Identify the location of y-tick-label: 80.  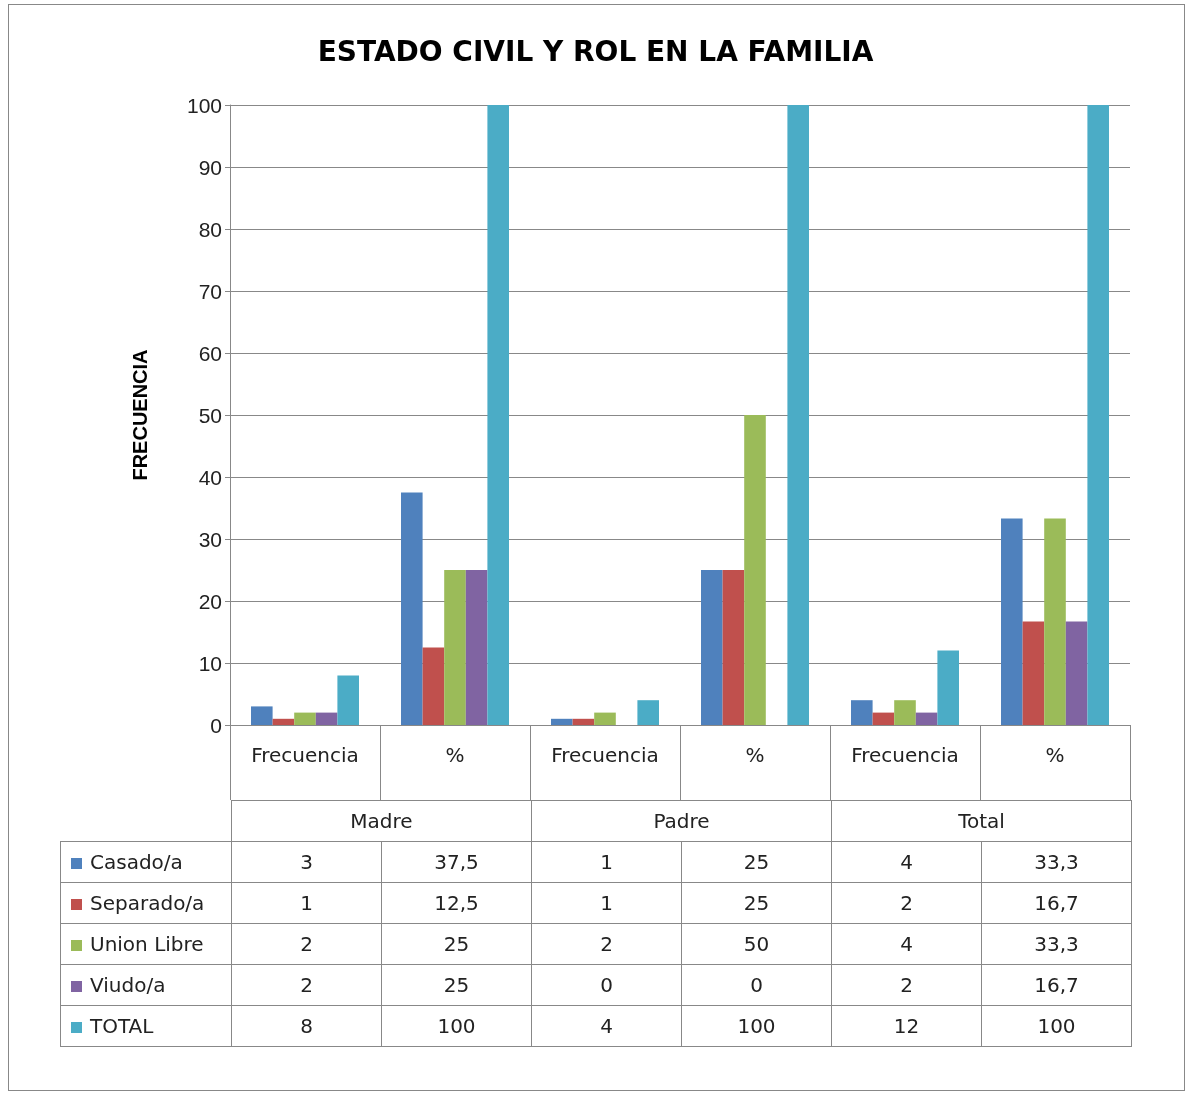
(210, 229).